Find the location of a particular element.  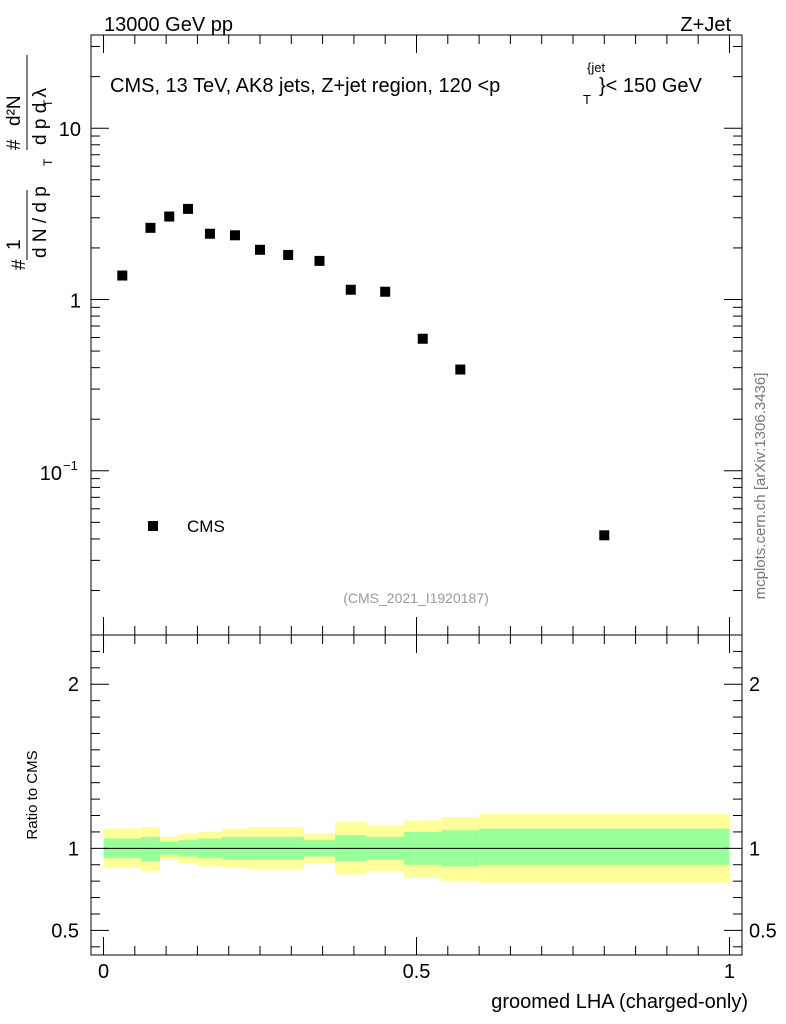

y-label-num: d²N is located at coordinates (14, 110).